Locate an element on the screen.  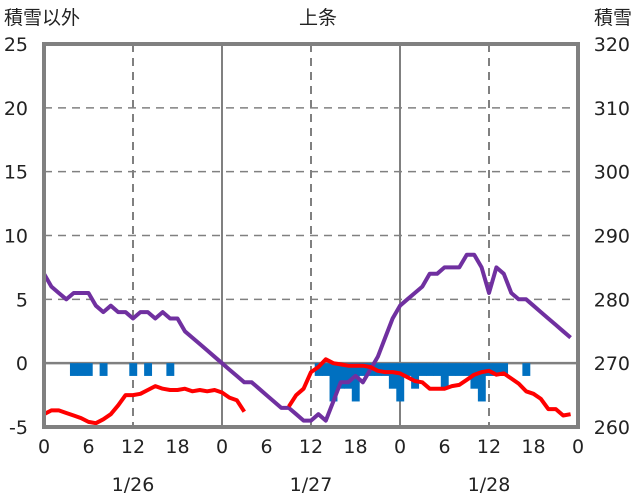
left-tick-label: 10 is located at coordinates (16, 237).